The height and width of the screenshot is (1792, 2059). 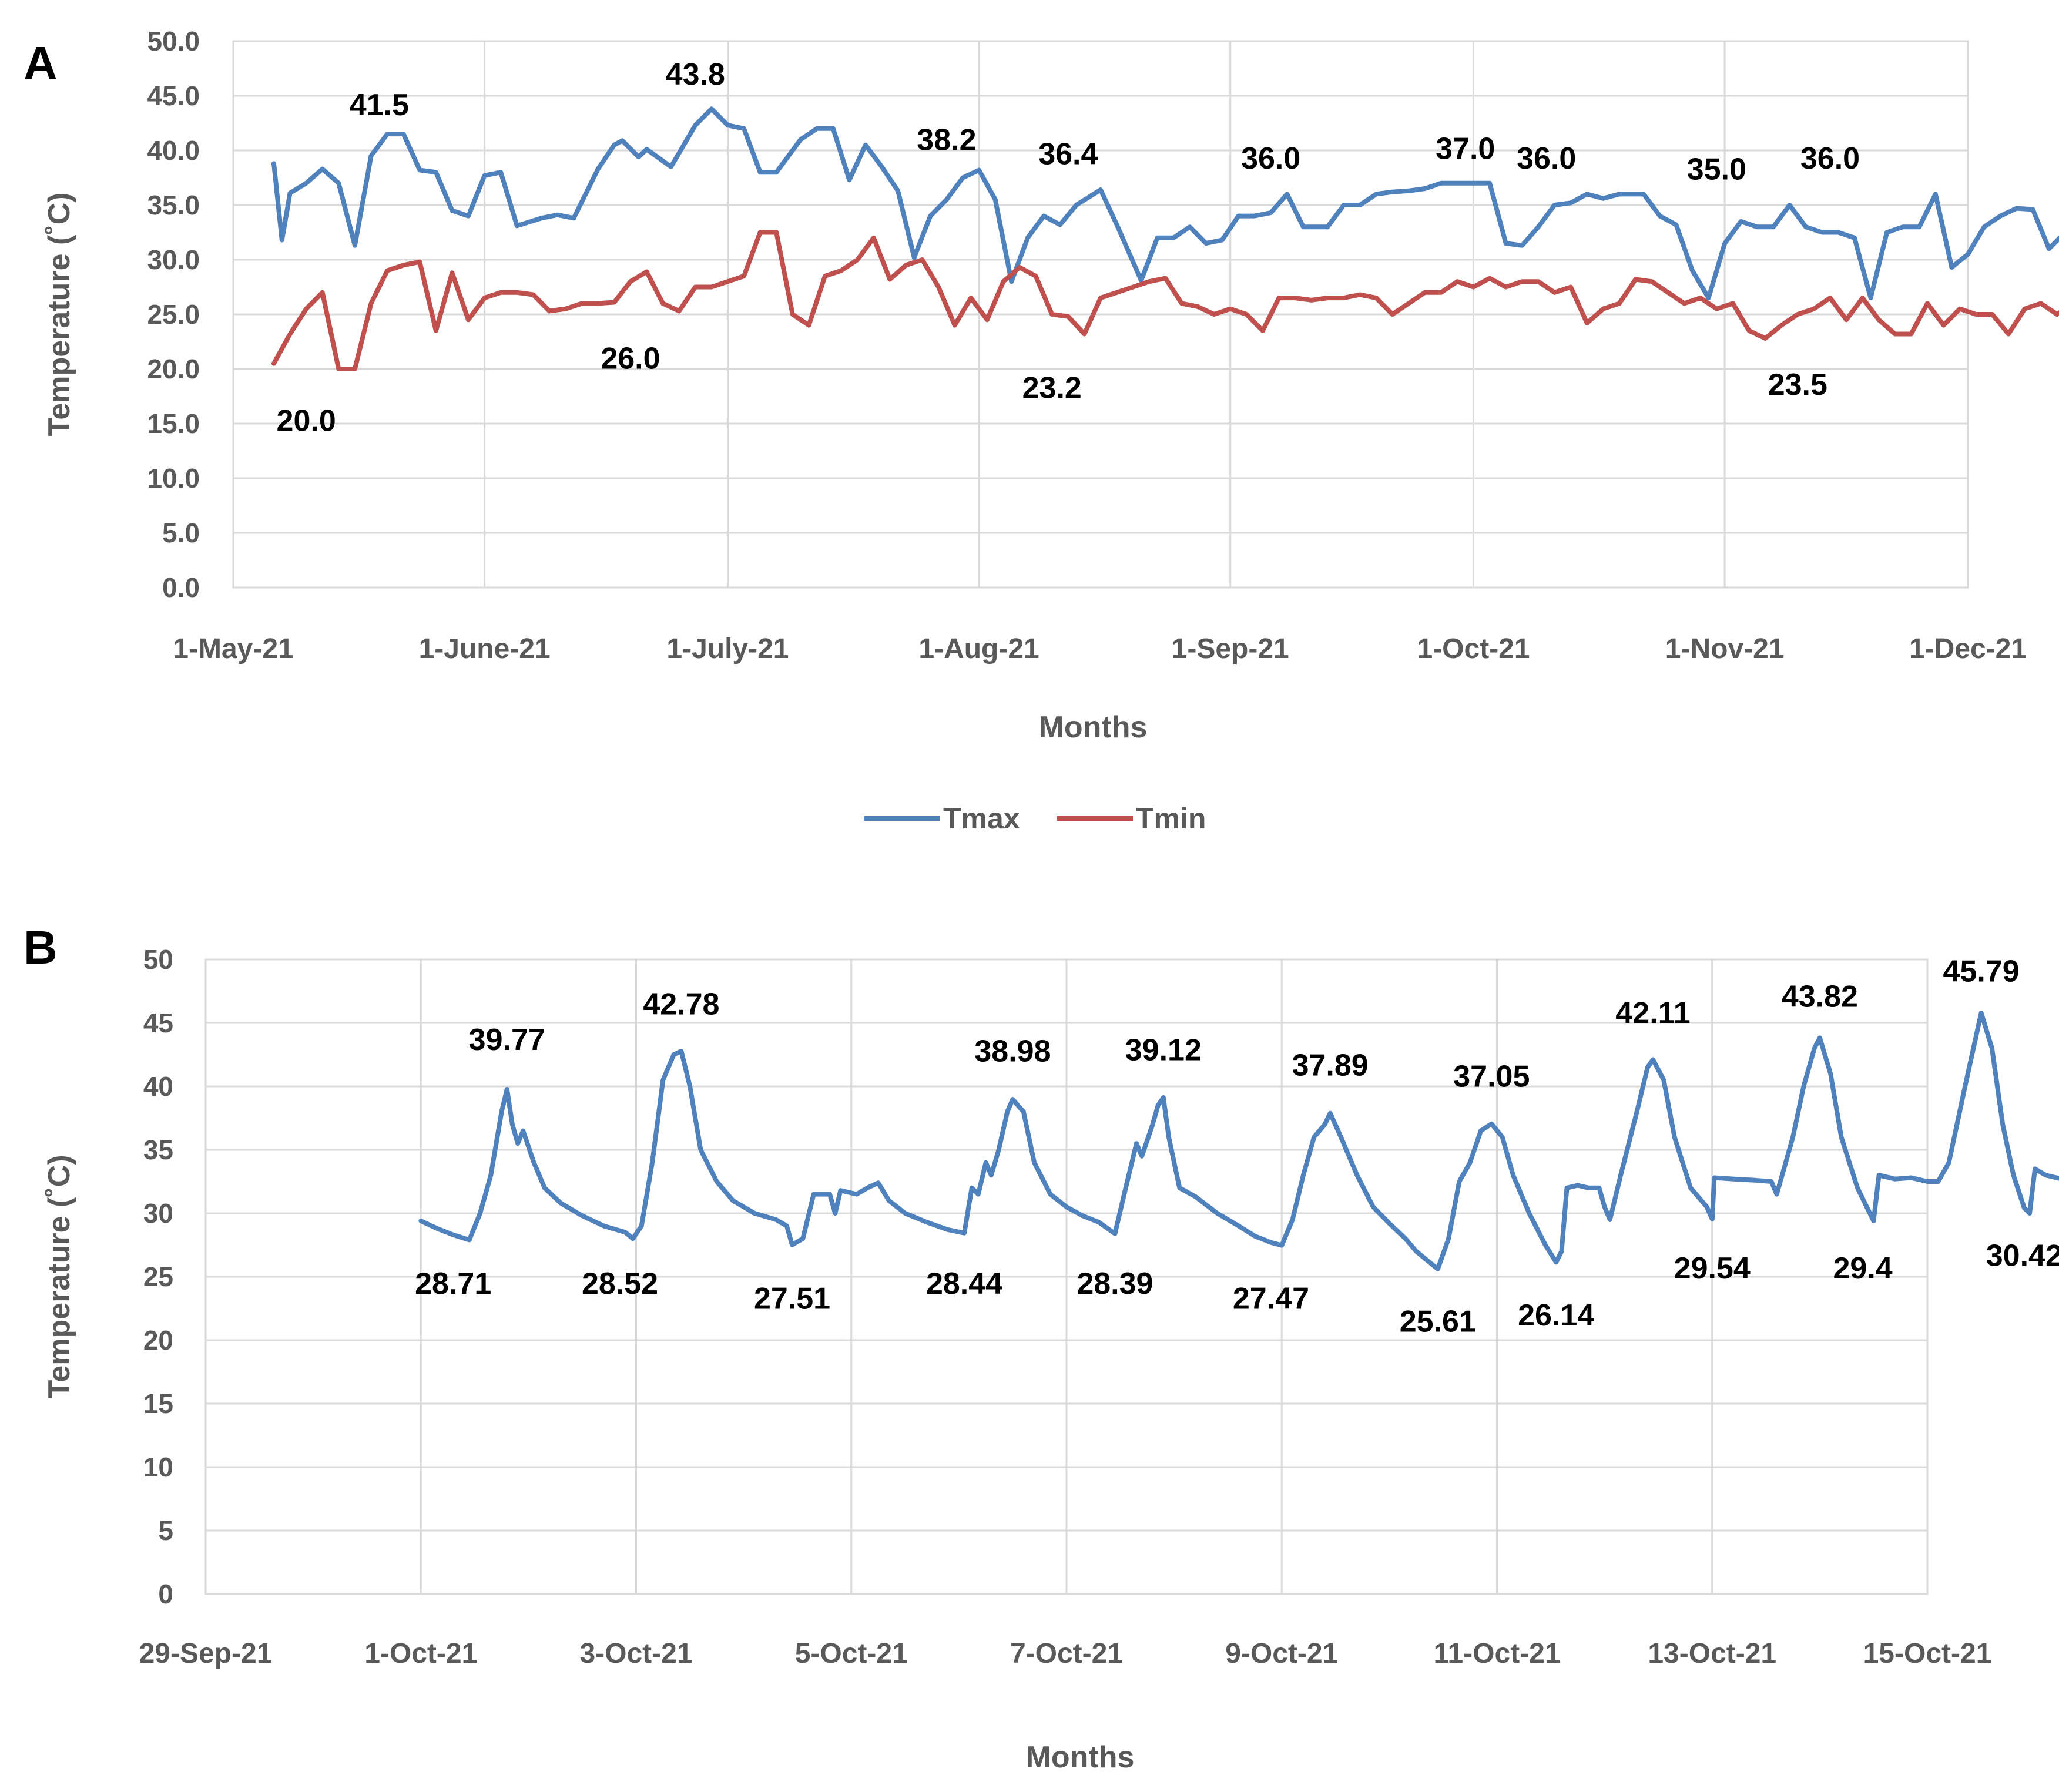 What do you see at coordinates (181, 533) in the screenshot?
I see `y-tick-label: 5.0` at bounding box center [181, 533].